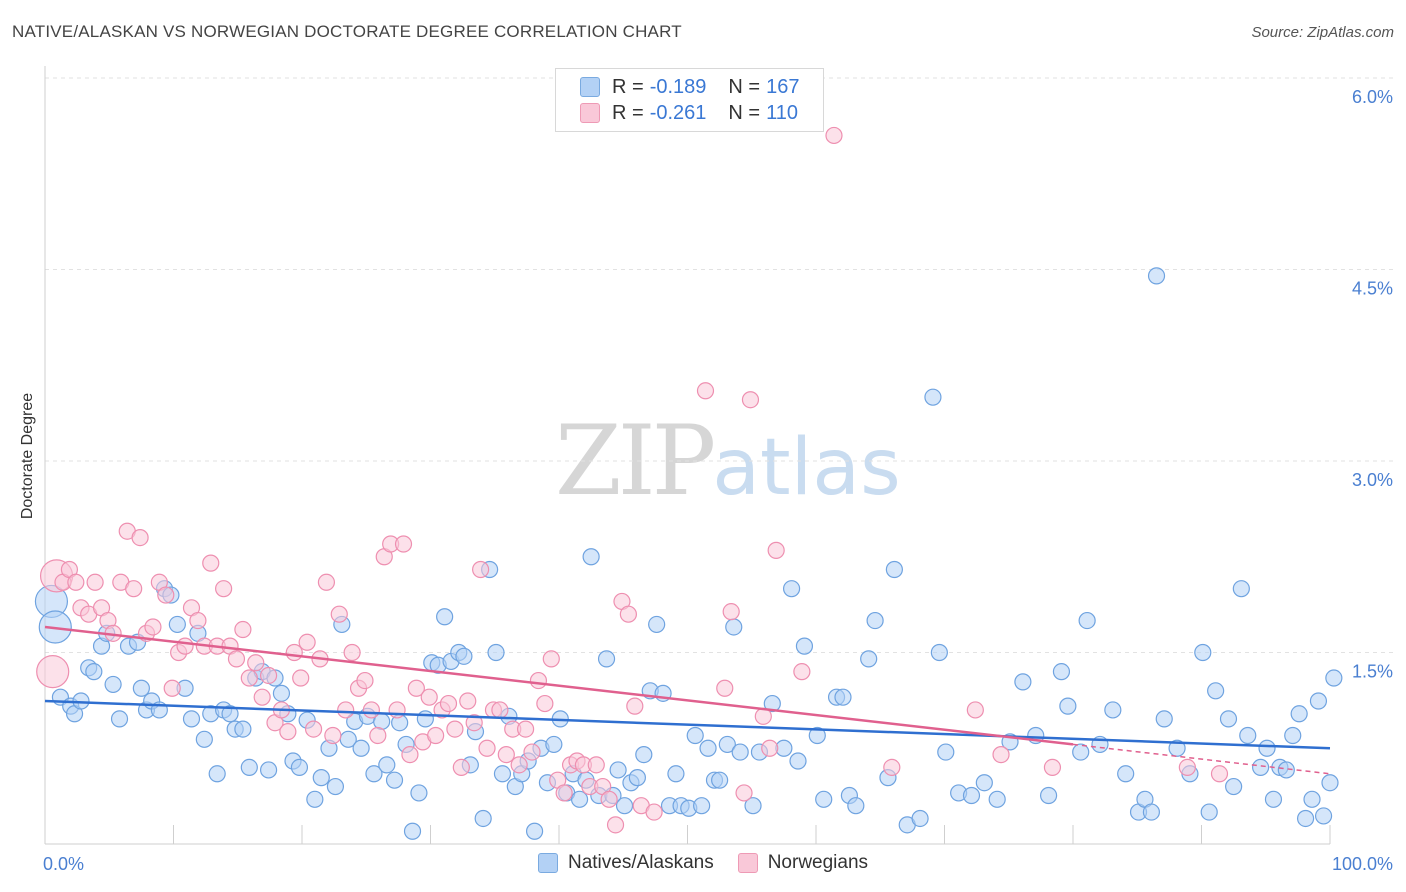 The image size is (1406, 892). I want to click on series-legend-natives: Natives/Alaskans, so click(625, 863).